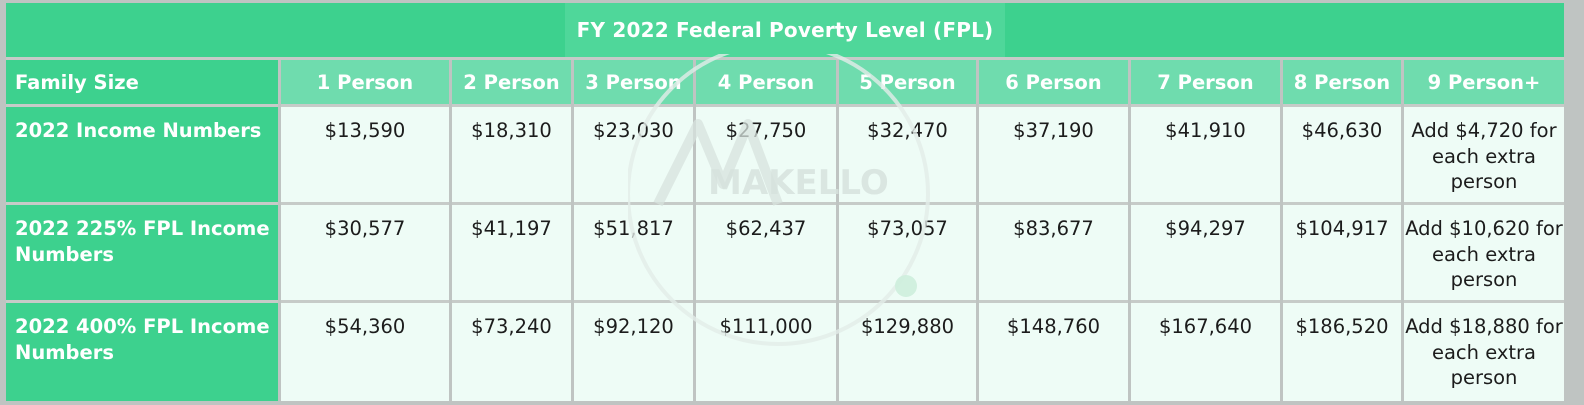 The height and width of the screenshot is (405, 1584). Describe the element at coordinates (1342, 83) in the screenshot. I see `column-header-8: 8 Person` at that location.